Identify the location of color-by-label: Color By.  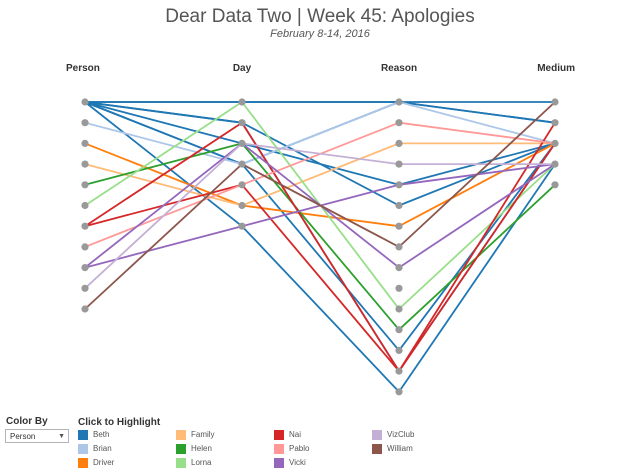
(27, 421).